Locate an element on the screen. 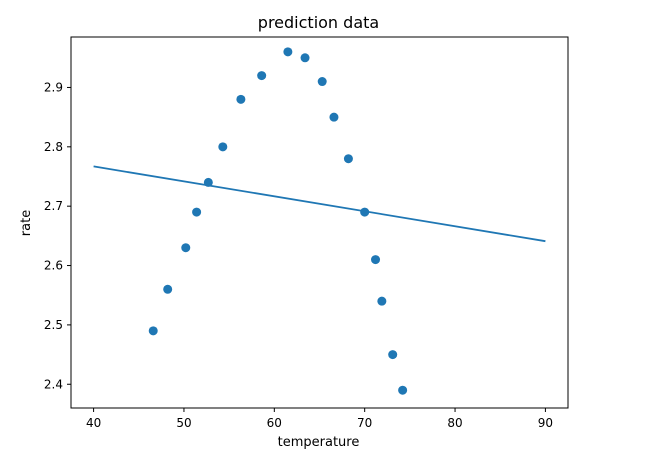  x-tick-label: 50 is located at coordinates (183, 423).